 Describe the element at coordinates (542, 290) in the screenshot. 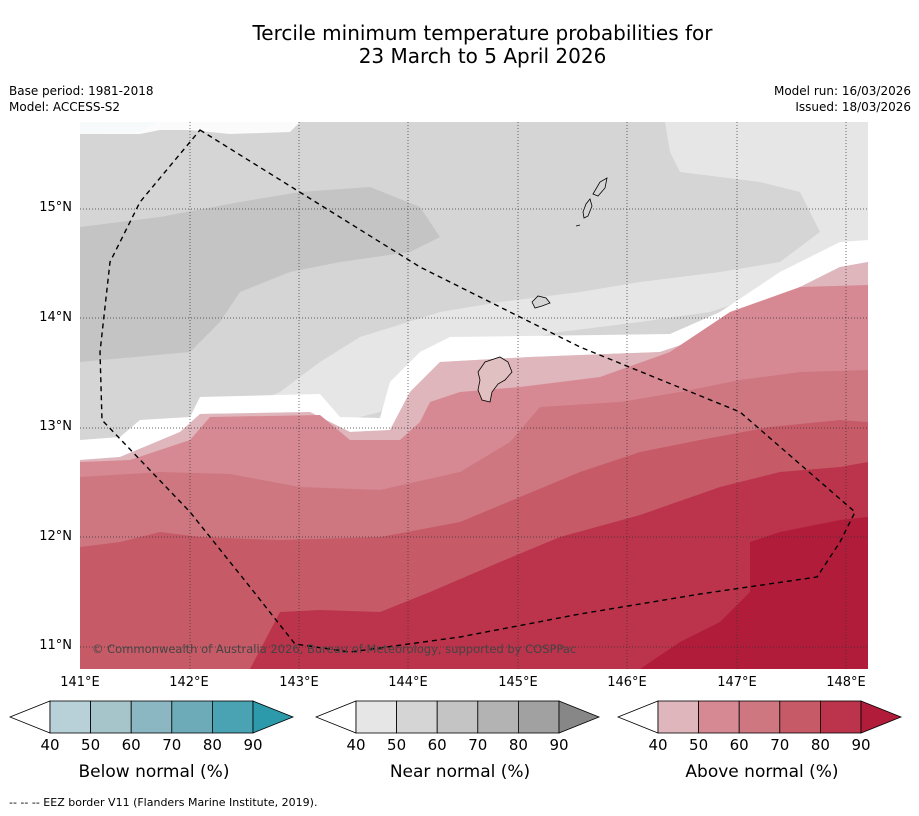

I see `islands` at that location.